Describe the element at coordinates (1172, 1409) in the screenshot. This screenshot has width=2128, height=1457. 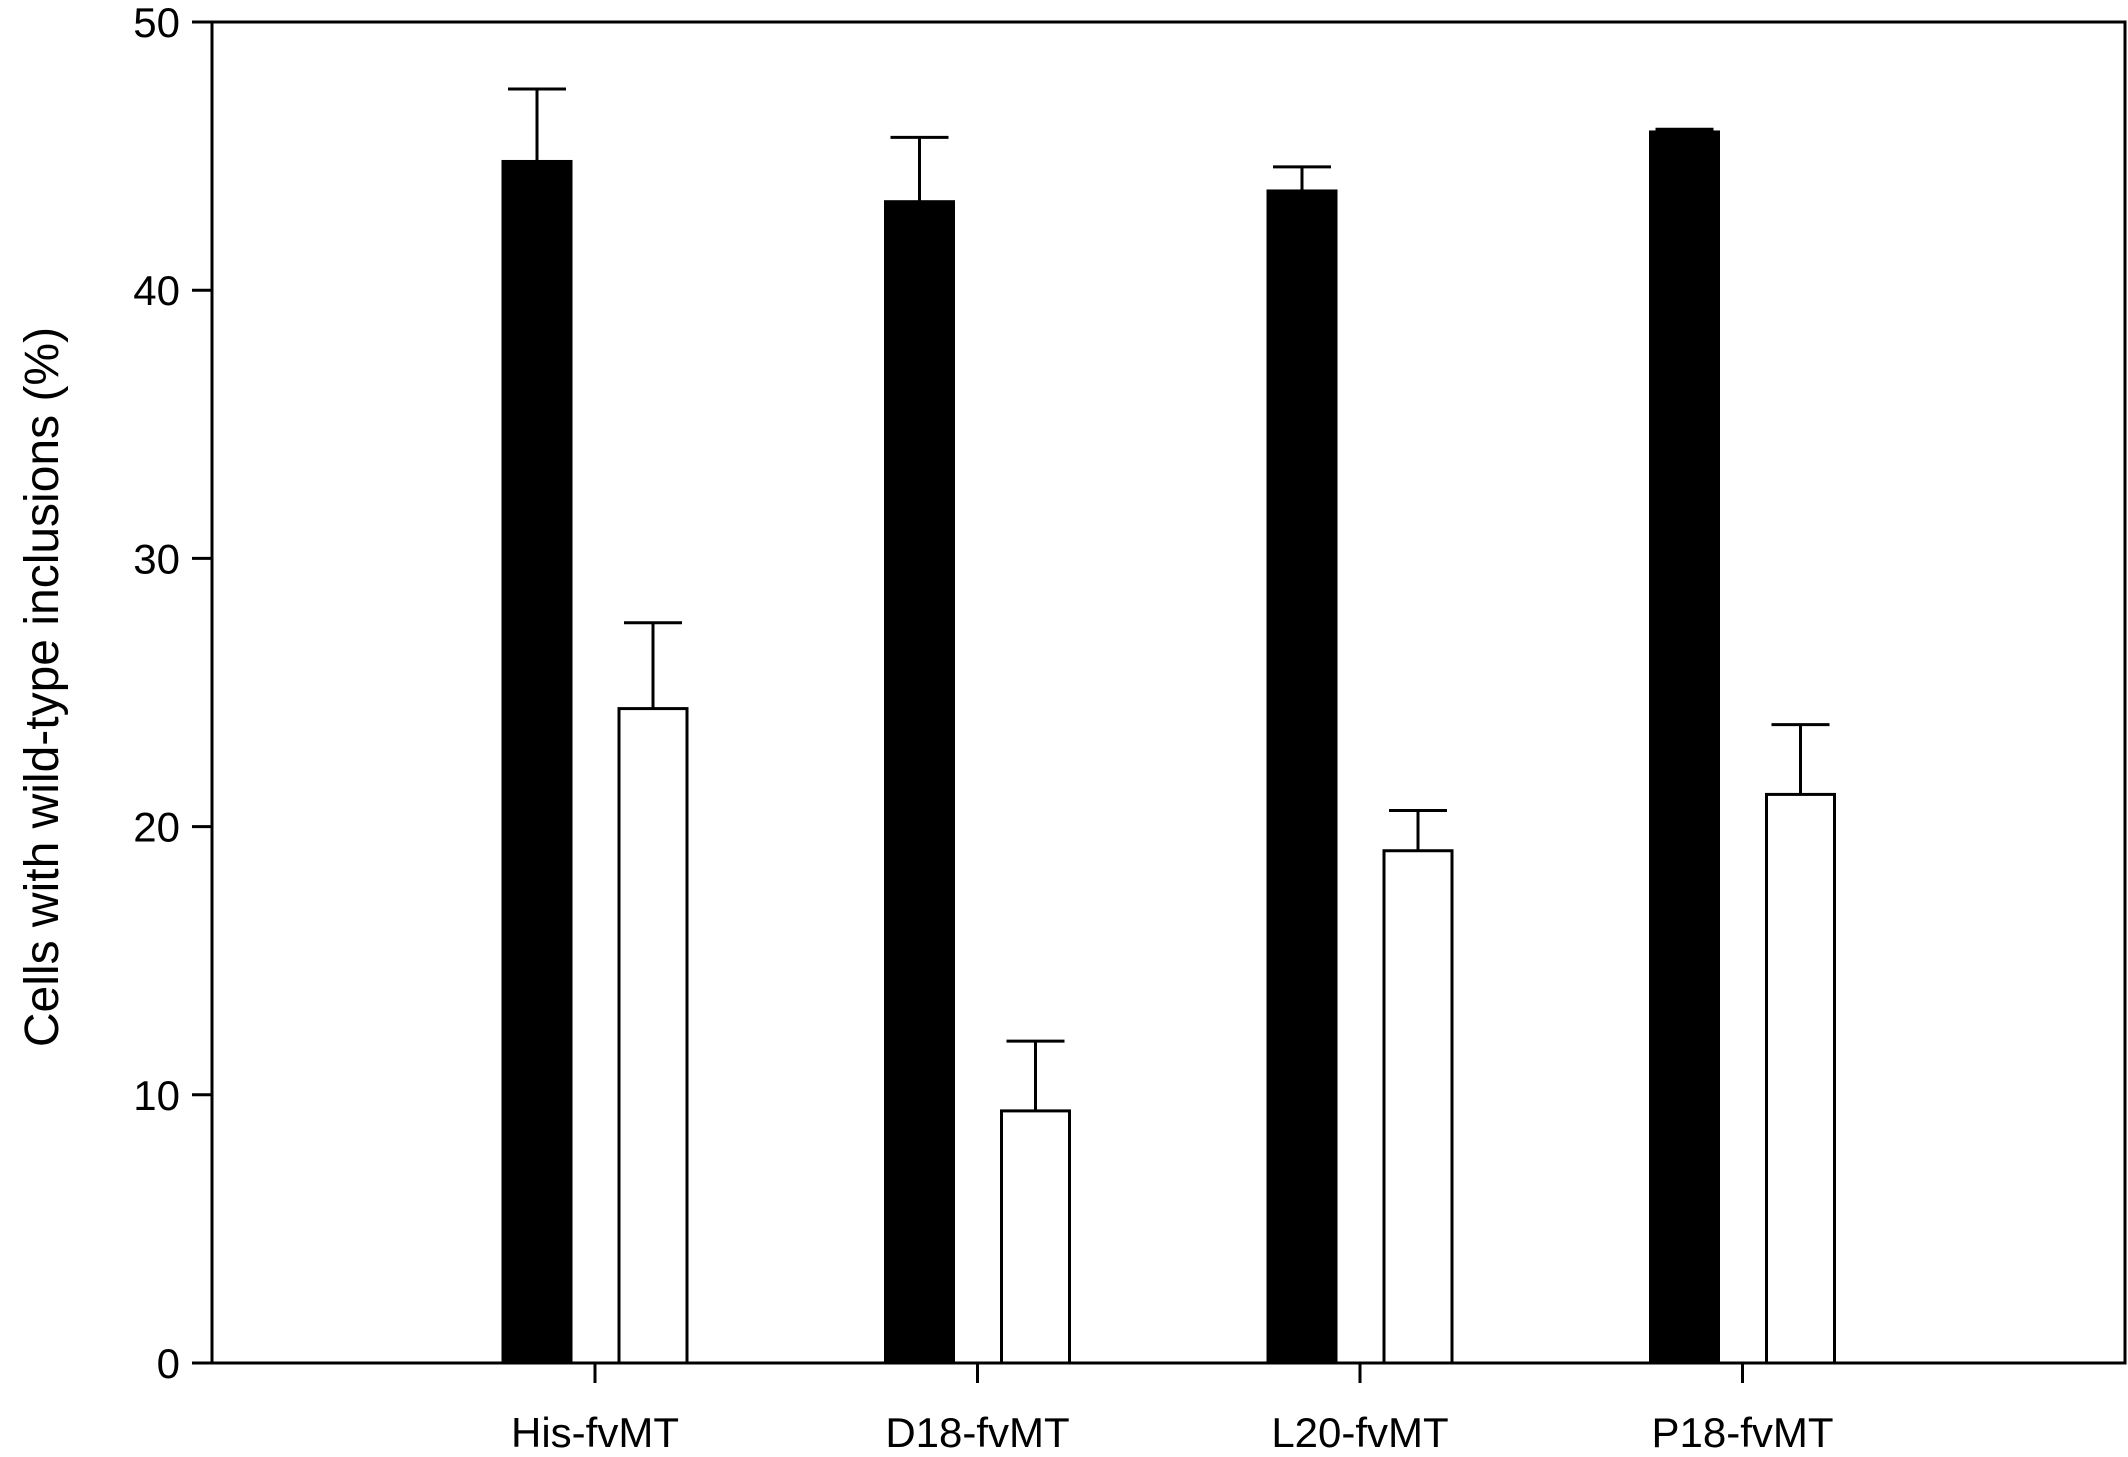
I see `x-axis: His-fvMT D18-fvMT L20-fvMT P18-fvMT` at that location.